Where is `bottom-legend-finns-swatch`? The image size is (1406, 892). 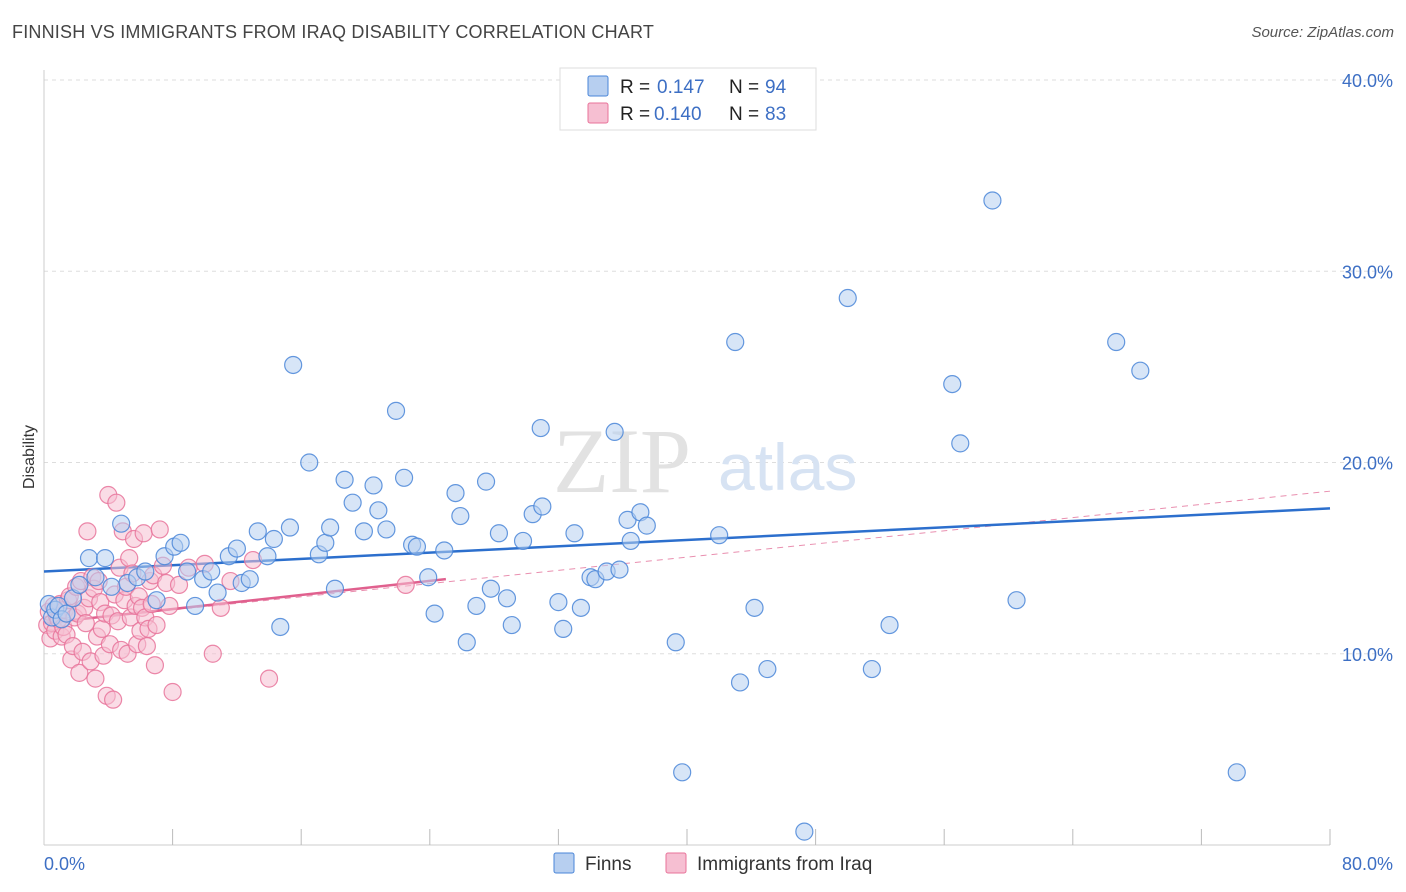
bottom-legend-finns-swatch is located at coordinates (564, 863).